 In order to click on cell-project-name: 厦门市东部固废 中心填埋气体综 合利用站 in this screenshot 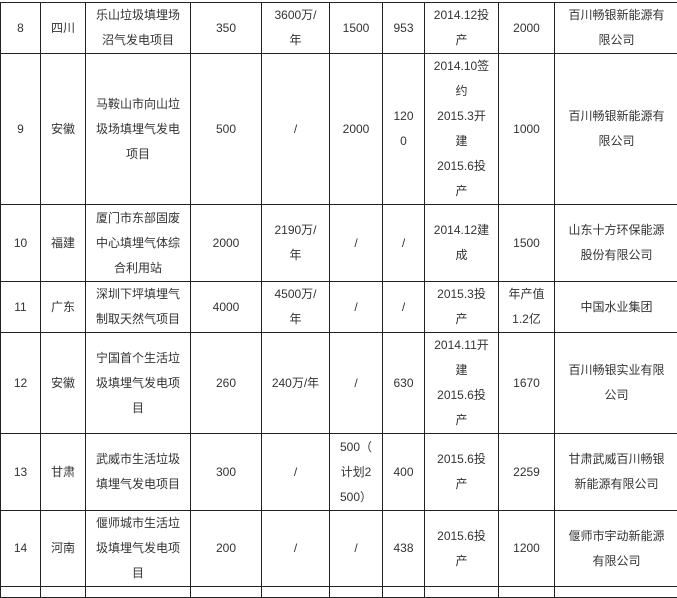, I will do `click(138, 243)`.